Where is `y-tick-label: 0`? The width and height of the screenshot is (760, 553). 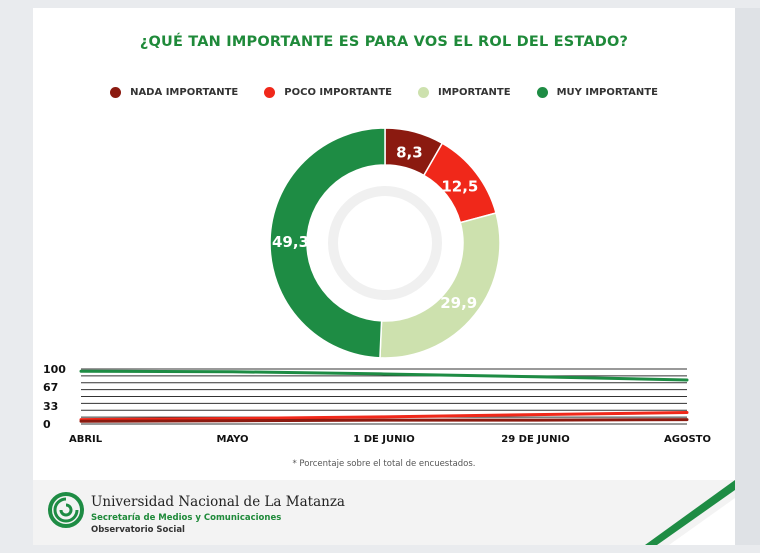
y-tick-label: 0 is located at coordinates (47, 424).